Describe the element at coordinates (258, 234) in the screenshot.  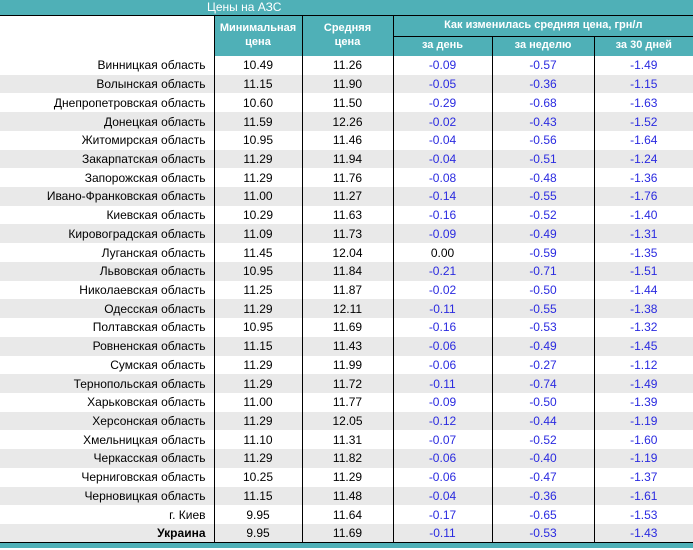
I see `min-price-value: 11.09` at that location.